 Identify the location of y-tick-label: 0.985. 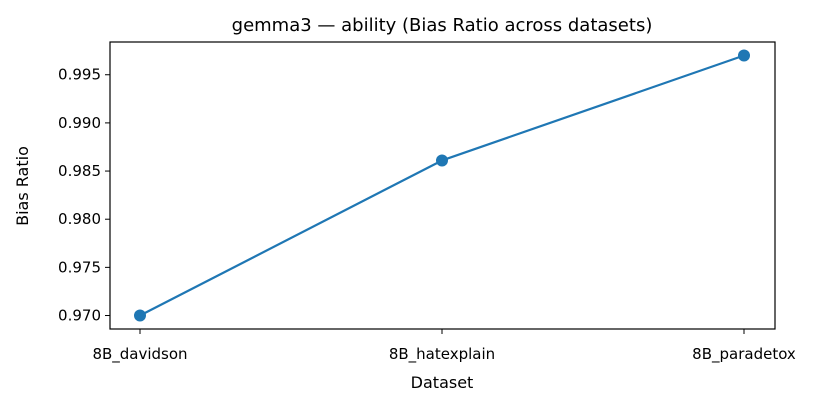
(79, 171).